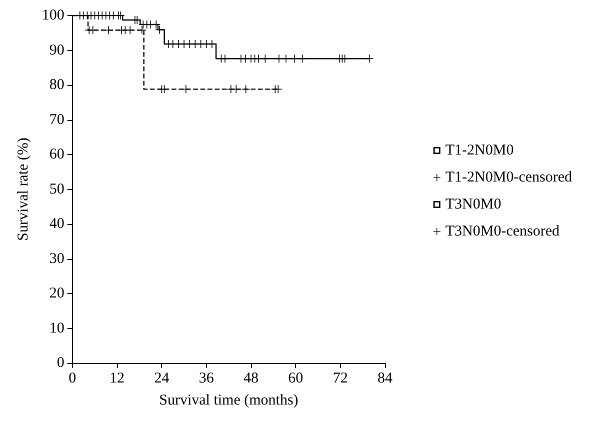 The width and height of the screenshot is (589, 421). Describe the element at coordinates (117, 378) in the screenshot. I see `x-tick-label: 12` at that location.